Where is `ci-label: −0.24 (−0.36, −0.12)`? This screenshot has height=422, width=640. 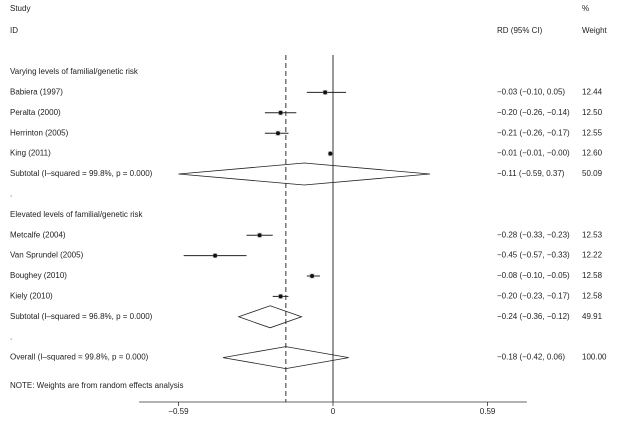
ci-label: −0.24 (−0.36, −0.12) is located at coordinates (533, 316).